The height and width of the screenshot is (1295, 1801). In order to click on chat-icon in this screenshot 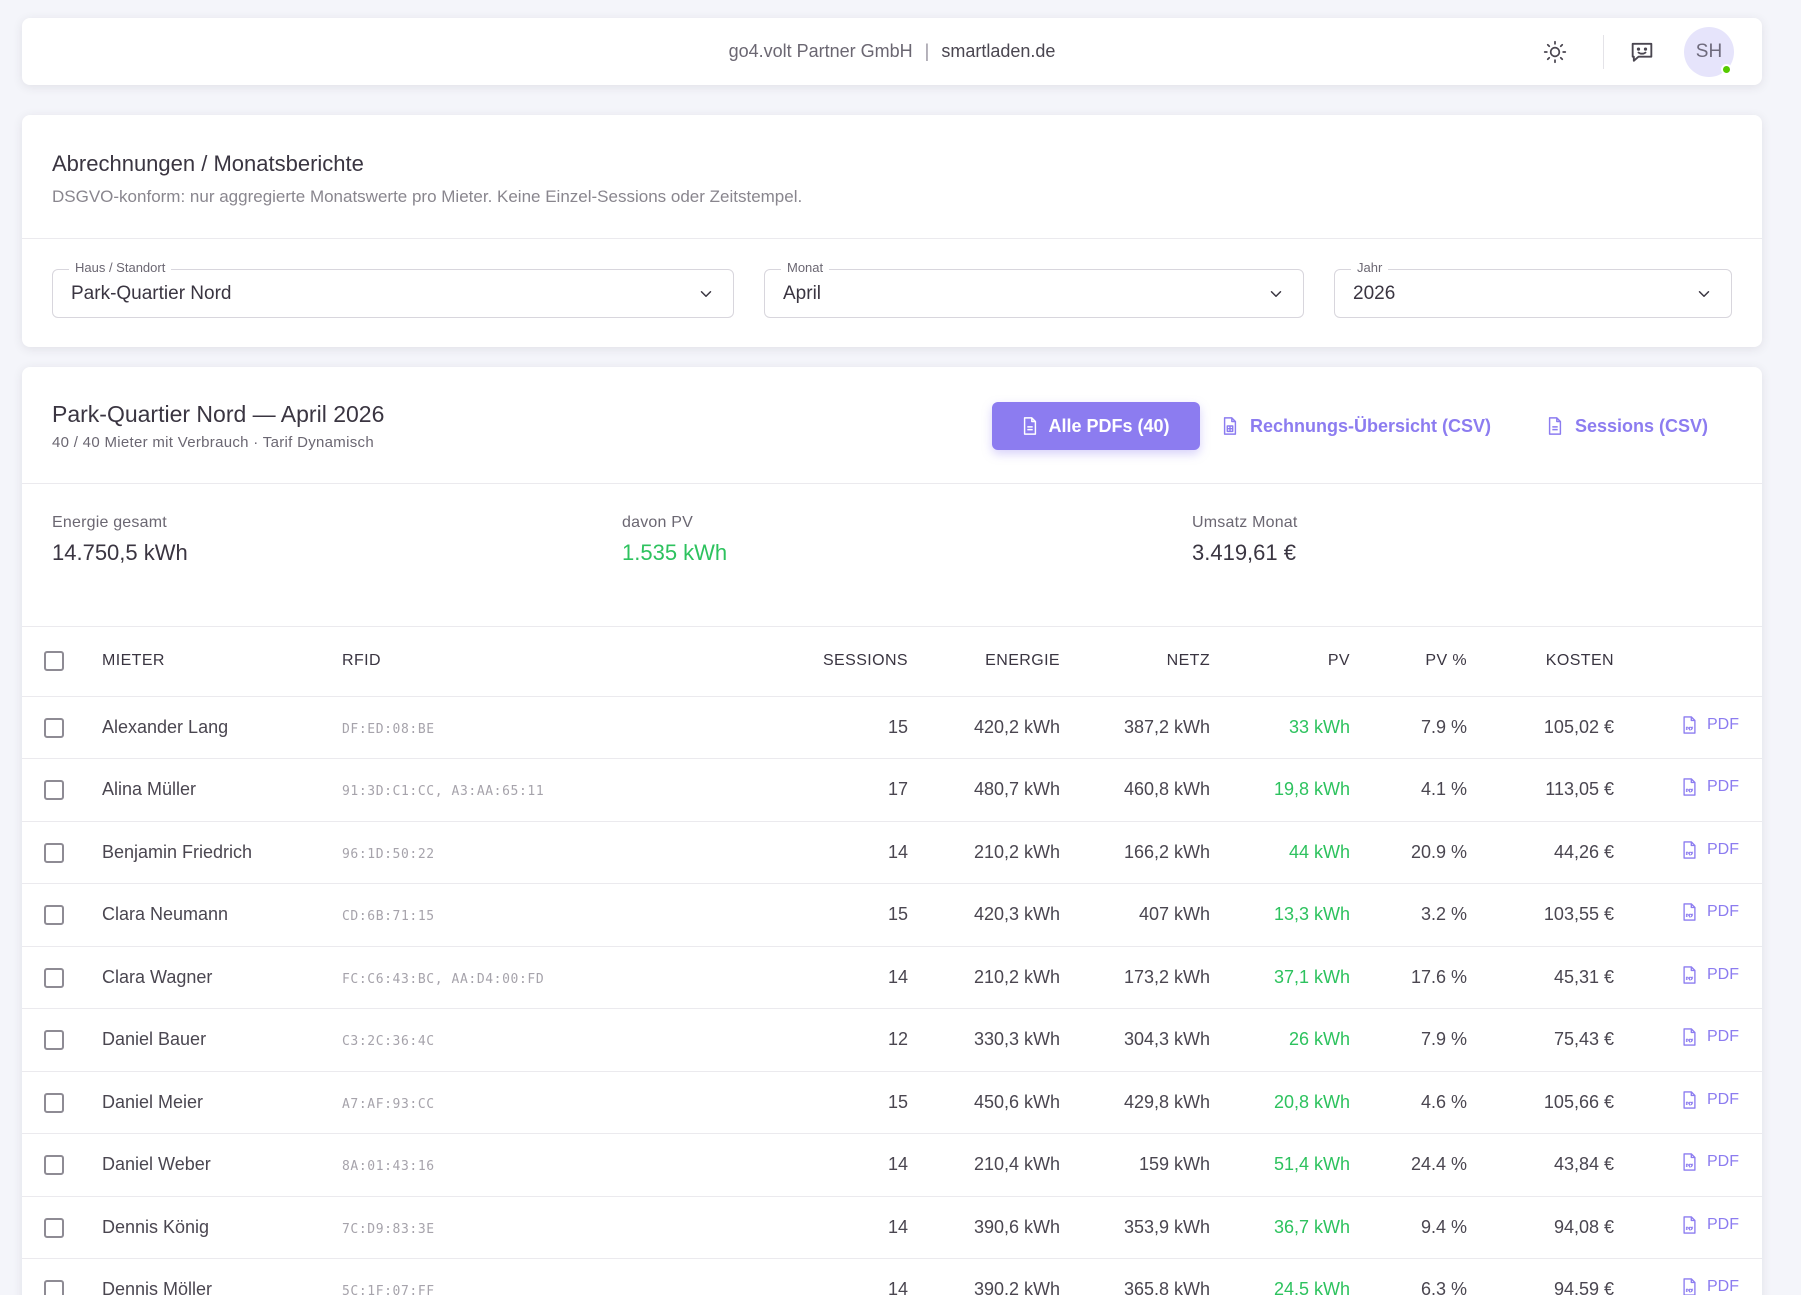, I will do `click(1642, 52)`.